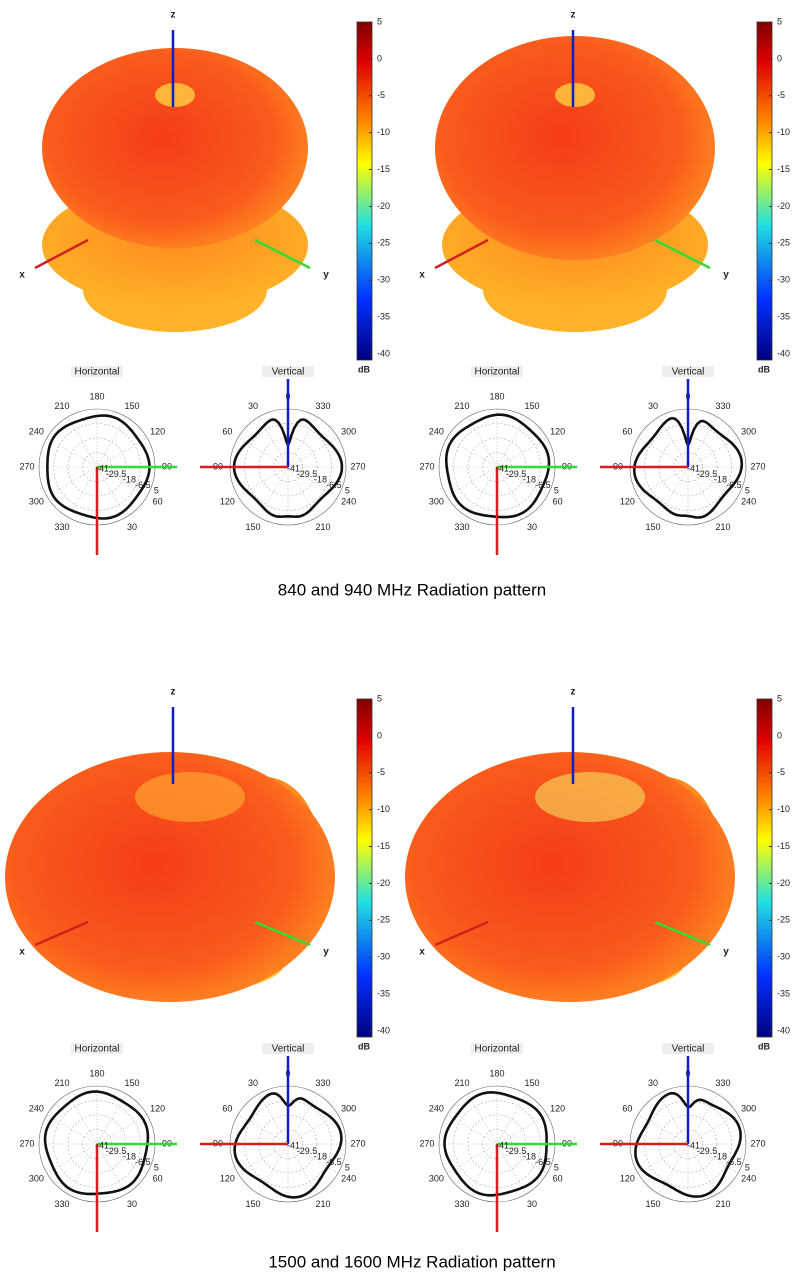 The height and width of the screenshot is (1277, 800). What do you see at coordinates (383, 316) in the screenshot?
I see `colorbar-tick-label: -35` at bounding box center [383, 316].